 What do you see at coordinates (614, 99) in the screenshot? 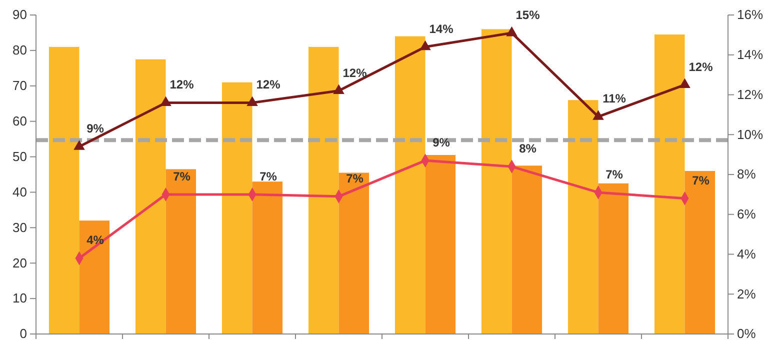
I see `data-label: 11%` at bounding box center [614, 99].